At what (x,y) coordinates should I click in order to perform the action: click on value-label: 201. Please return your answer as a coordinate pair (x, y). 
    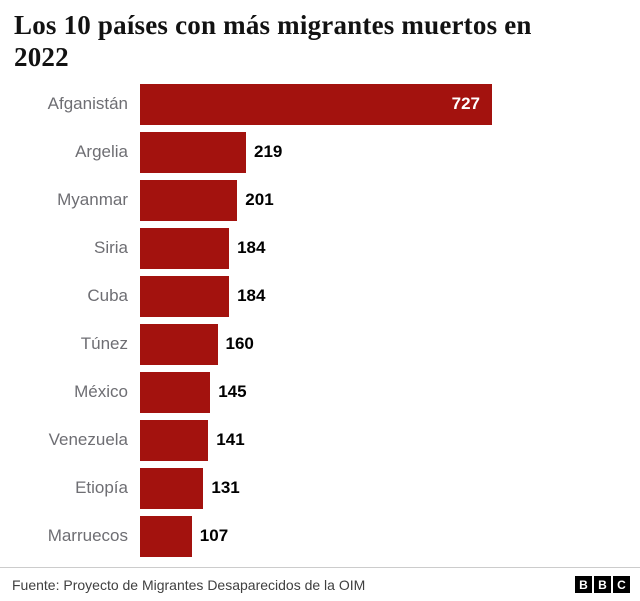
    Looking at the image, I should click on (259, 200).